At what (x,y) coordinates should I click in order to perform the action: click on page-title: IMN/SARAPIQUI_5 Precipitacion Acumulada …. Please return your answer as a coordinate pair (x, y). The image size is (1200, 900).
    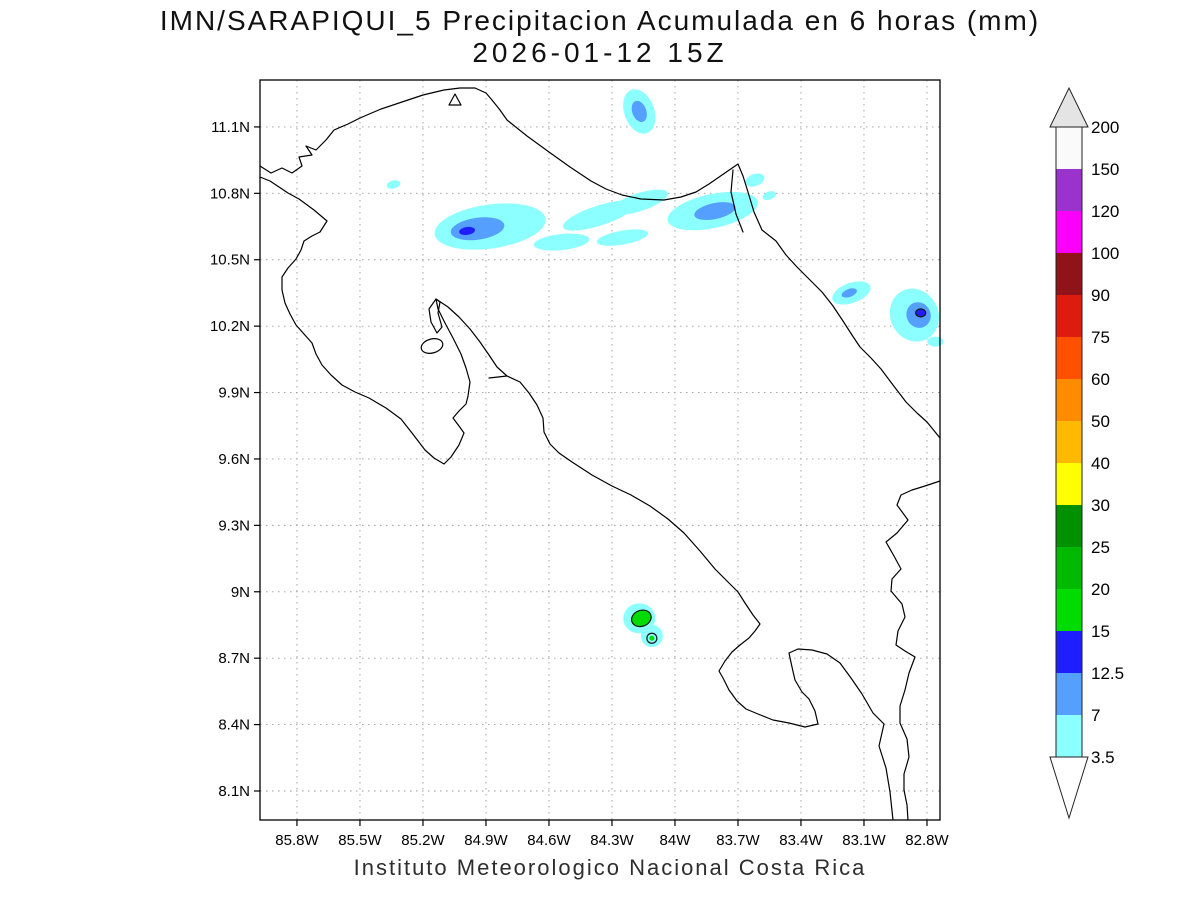
    Looking at the image, I should click on (600, 20).